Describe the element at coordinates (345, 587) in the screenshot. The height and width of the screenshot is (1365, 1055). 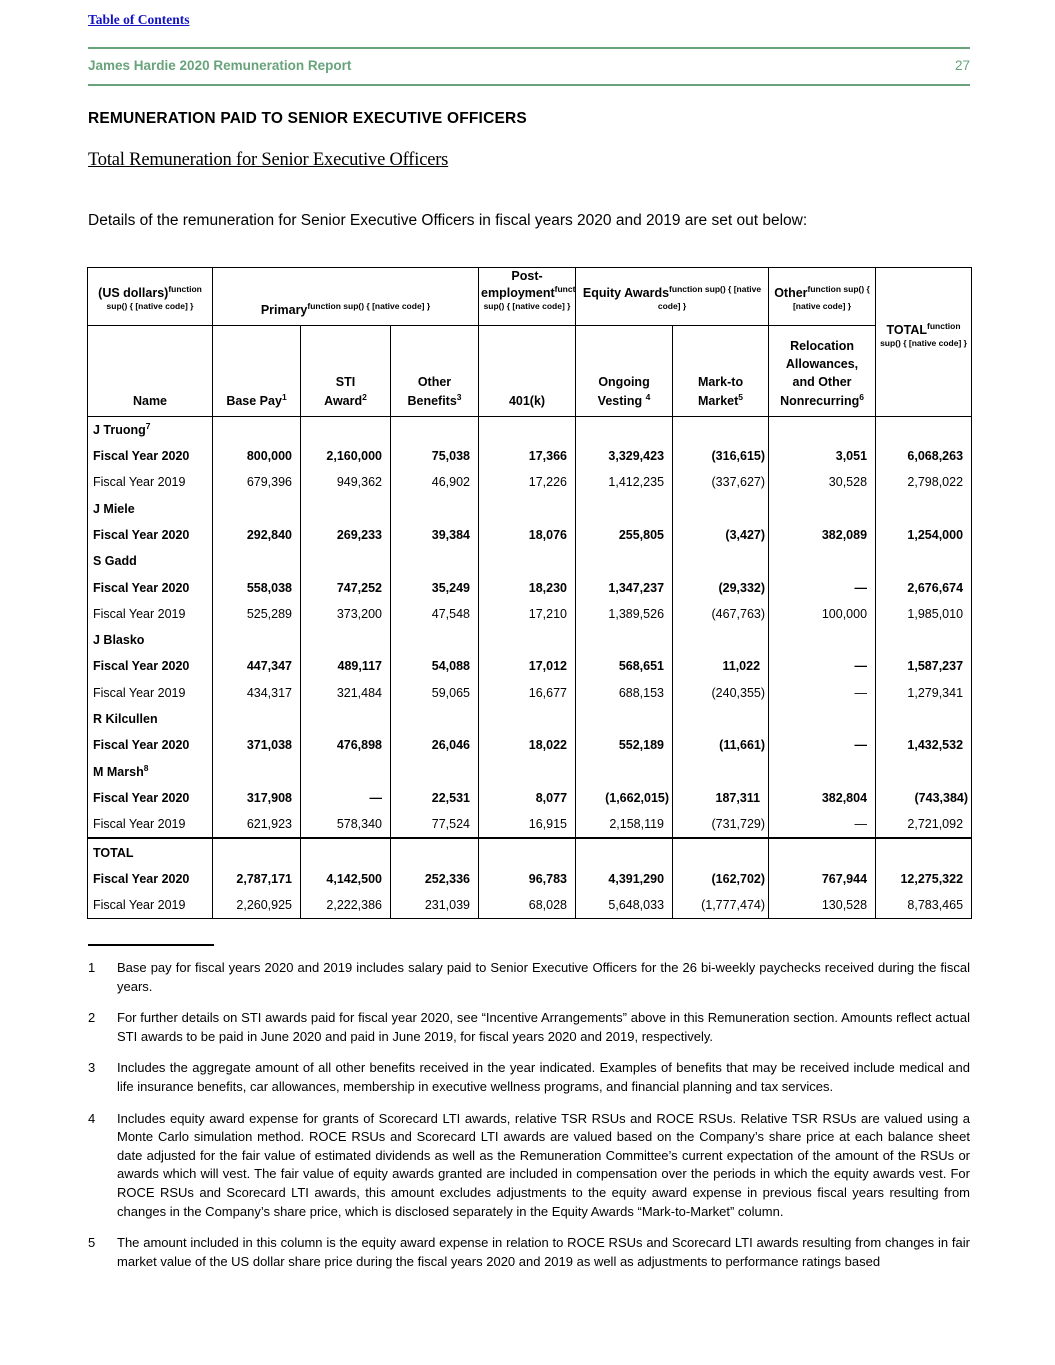
I see `table-cell: 747,252` at that location.